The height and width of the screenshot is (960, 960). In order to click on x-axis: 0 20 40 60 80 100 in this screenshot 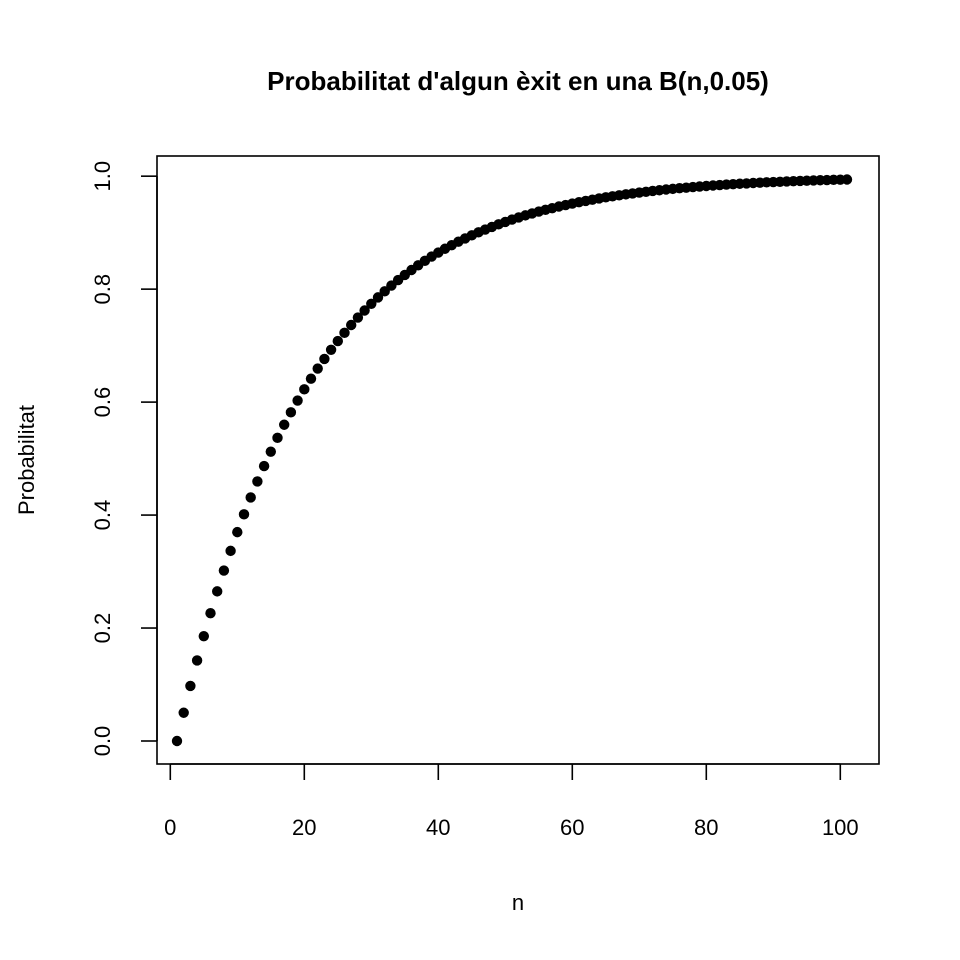, I will do `click(511, 801)`.